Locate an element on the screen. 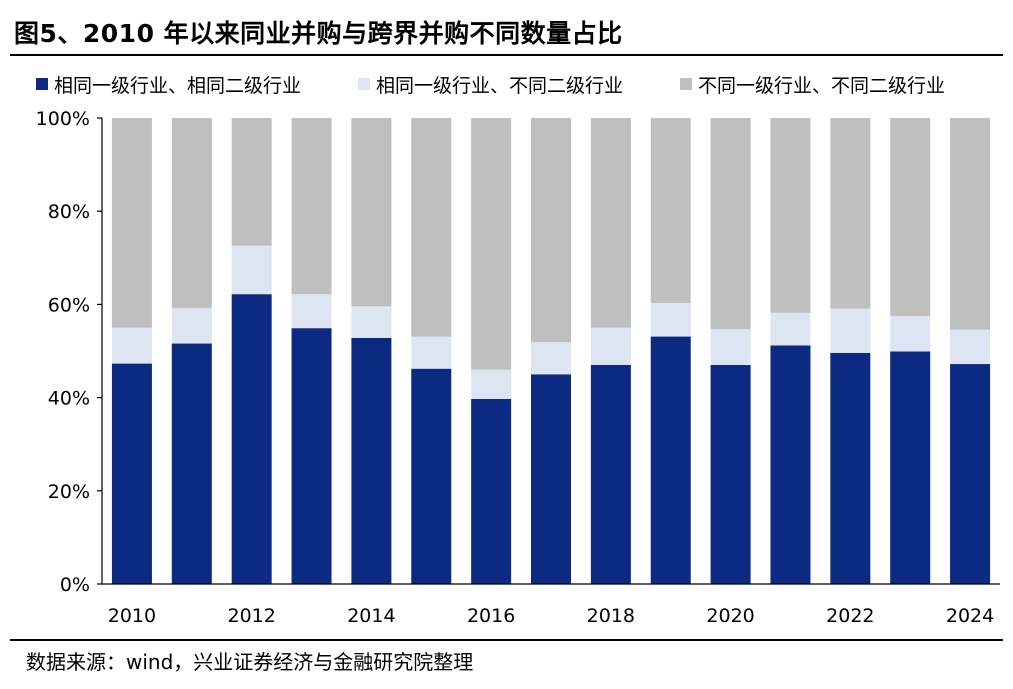  bar-stack-2024 is located at coordinates (970, 351).